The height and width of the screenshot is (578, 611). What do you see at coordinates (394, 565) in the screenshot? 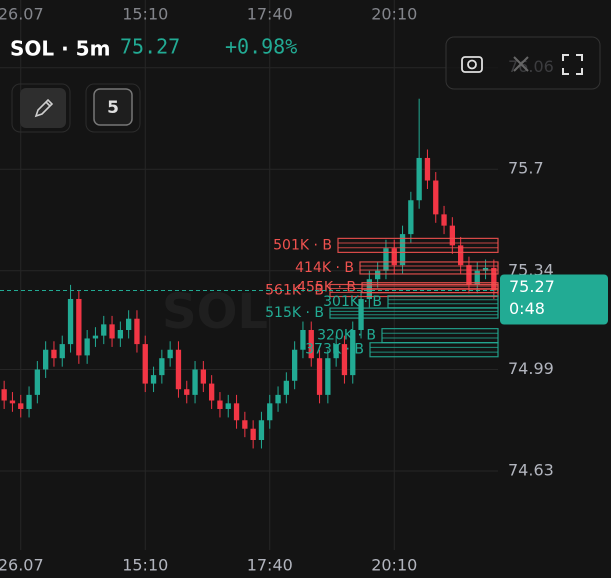
I see `x-tick-label: 20:10` at bounding box center [394, 565].